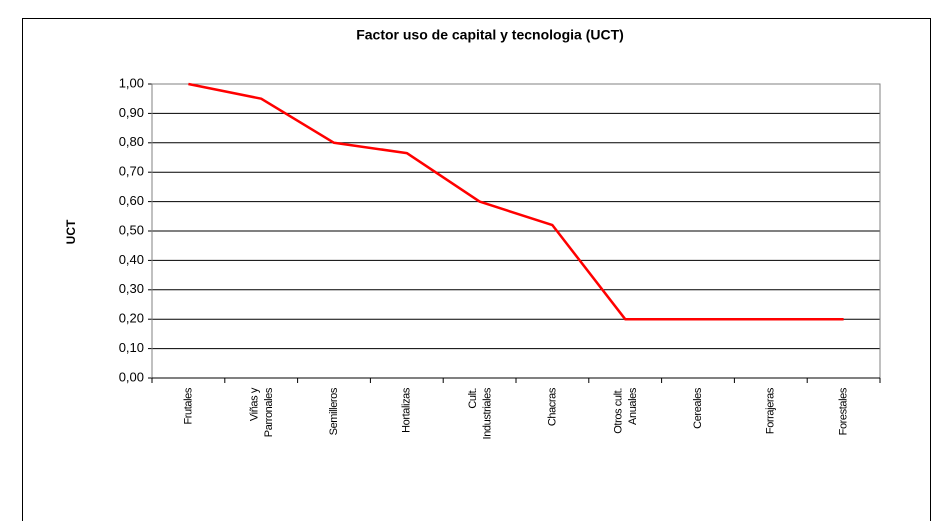  I want to click on y-tick-label: 0,40, so click(131, 259).